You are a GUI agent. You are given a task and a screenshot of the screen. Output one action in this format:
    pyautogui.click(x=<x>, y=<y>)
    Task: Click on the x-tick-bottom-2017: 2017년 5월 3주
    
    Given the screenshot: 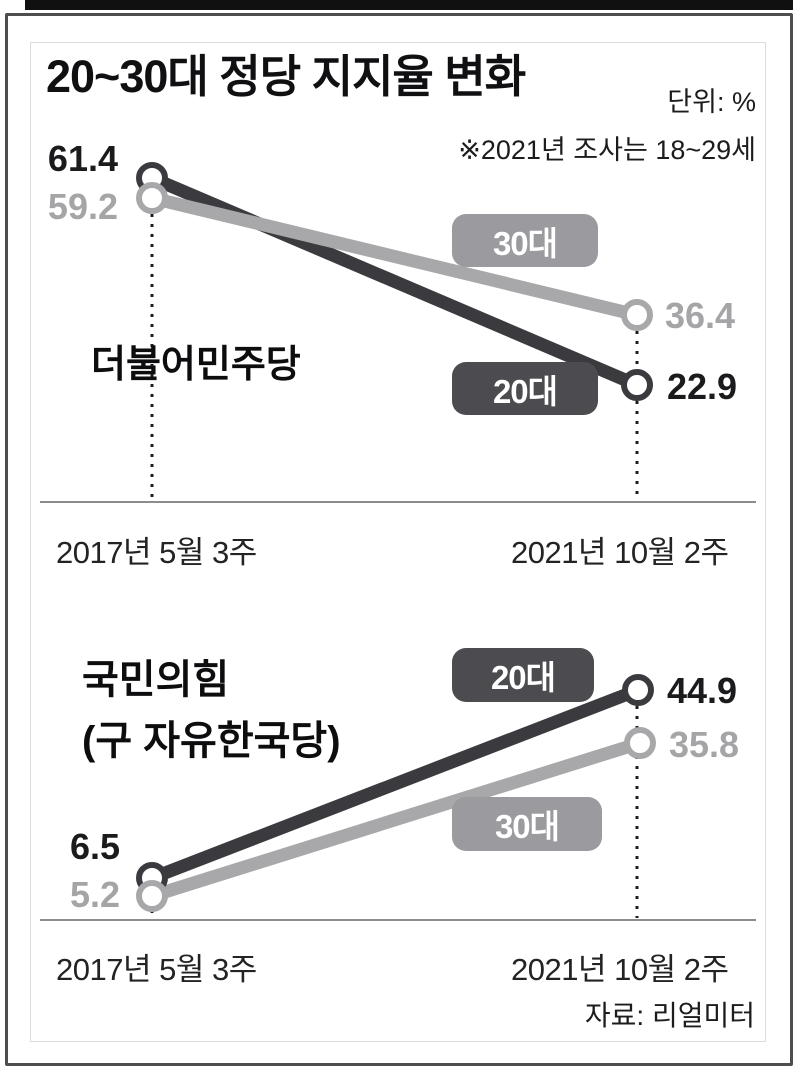 What is the action you would take?
    pyautogui.click(x=156, y=969)
    